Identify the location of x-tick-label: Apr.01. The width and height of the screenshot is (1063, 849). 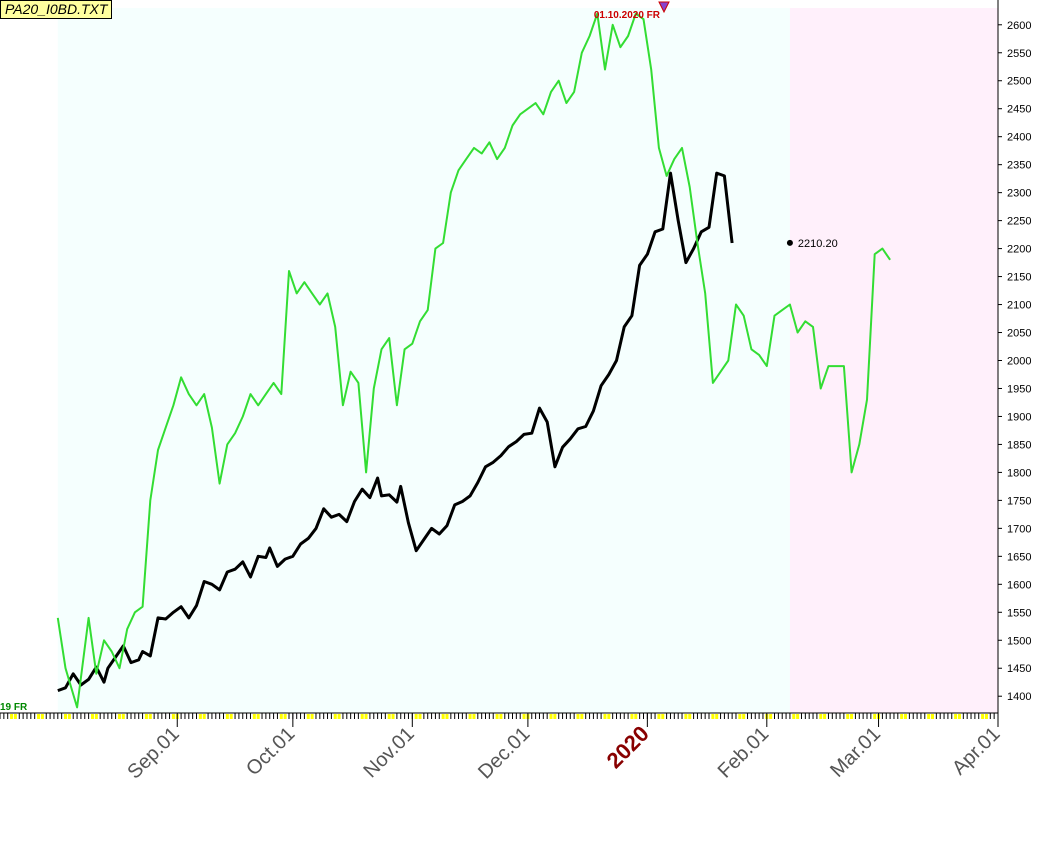
(976, 751).